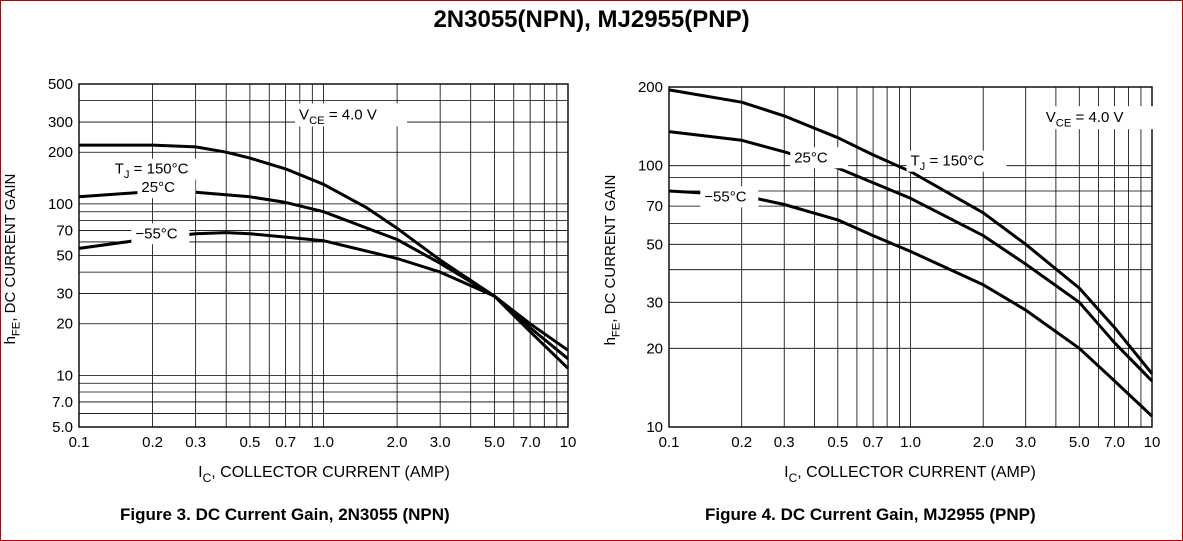  I want to click on y-tick-label: 5.0, so click(62, 427).